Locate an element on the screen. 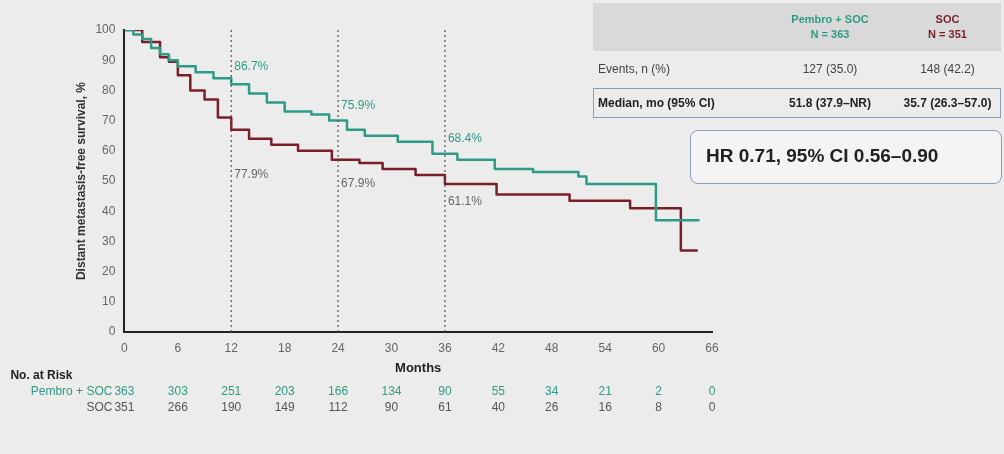 This screenshot has width=1004, height=454. text: 61 is located at coordinates (445, 407).